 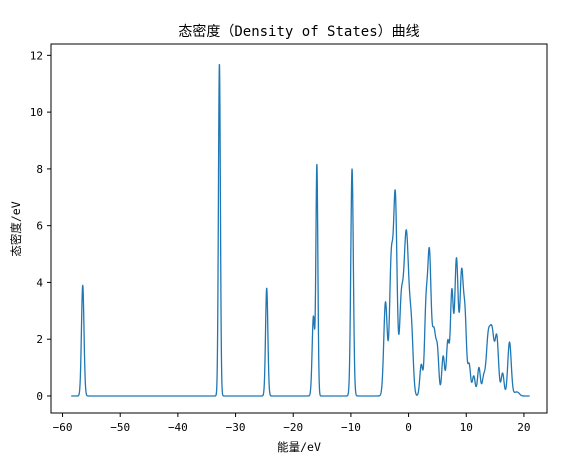 I want to click on y-tick-label: 6, so click(x=39, y=226).